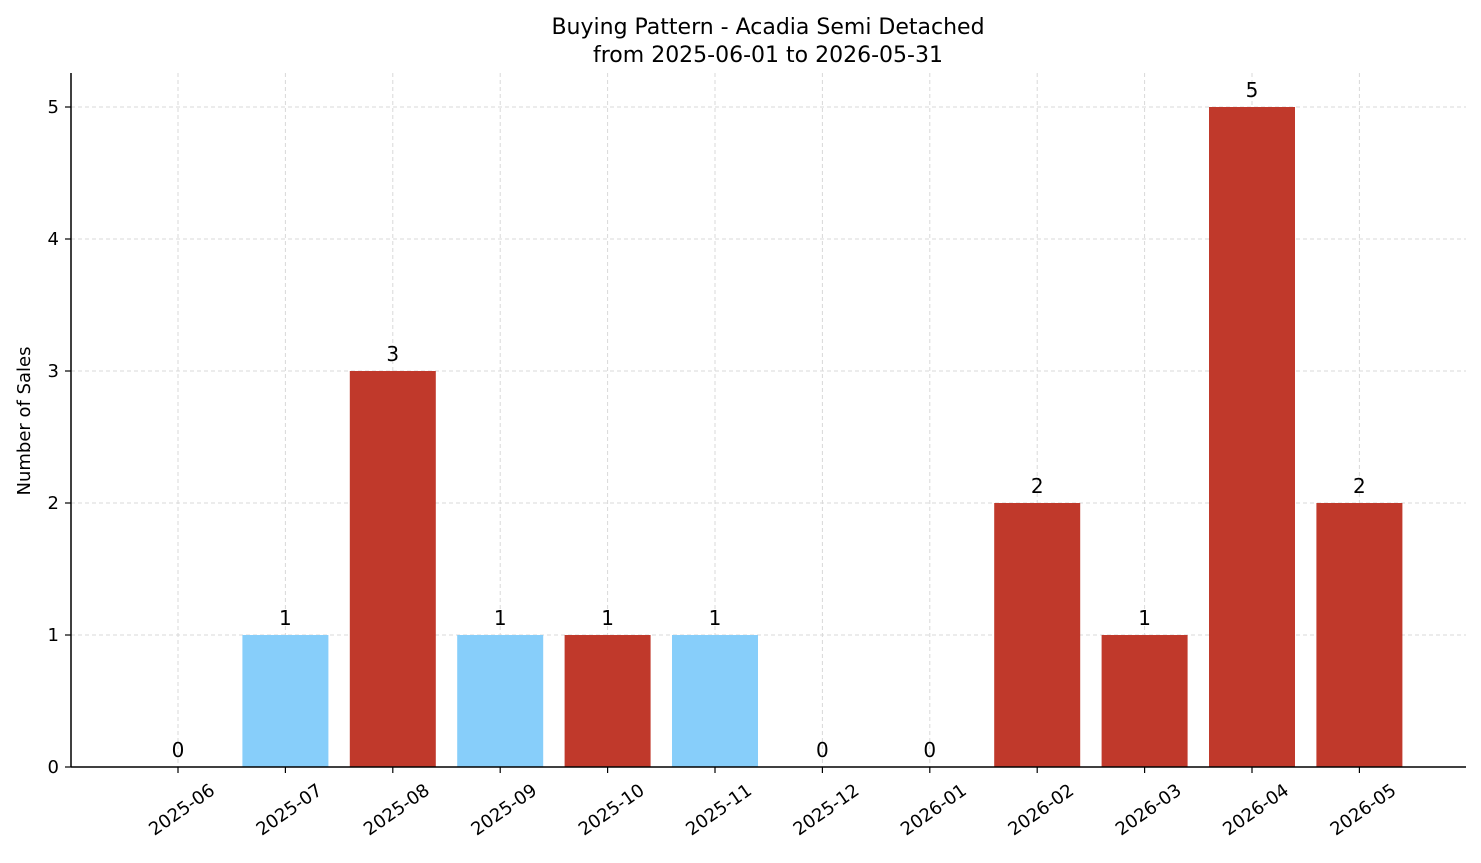 The height and width of the screenshot is (863, 1481). What do you see at coordinates (929, 750) in the screenshot?
I see `data-label-2026-01: 0` at bounding box center [929, 750].